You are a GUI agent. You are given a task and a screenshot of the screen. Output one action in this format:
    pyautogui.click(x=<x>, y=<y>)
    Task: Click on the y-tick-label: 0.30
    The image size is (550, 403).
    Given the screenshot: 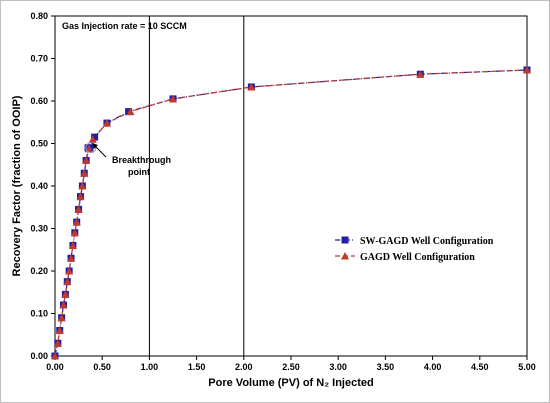 What is the action you would take?
    pyautogui.click(x=39, y=229)
    